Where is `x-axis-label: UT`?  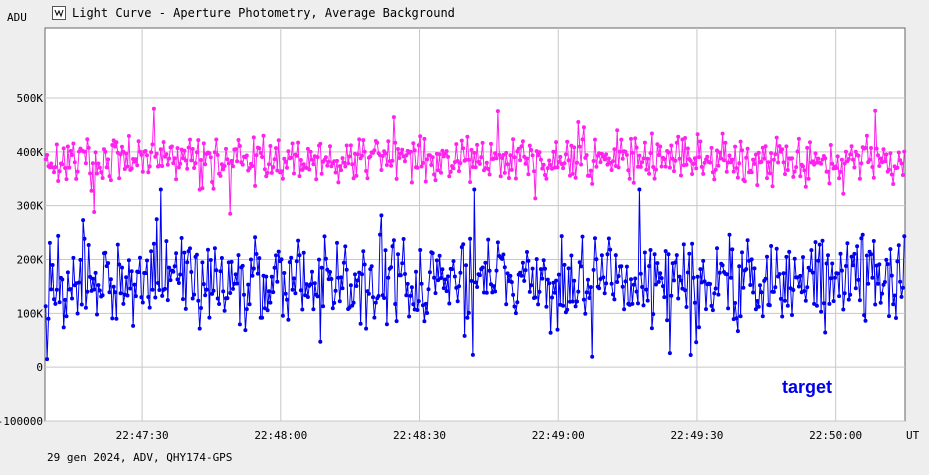
x-axis-label: UT is located at coordinates (913, 435).